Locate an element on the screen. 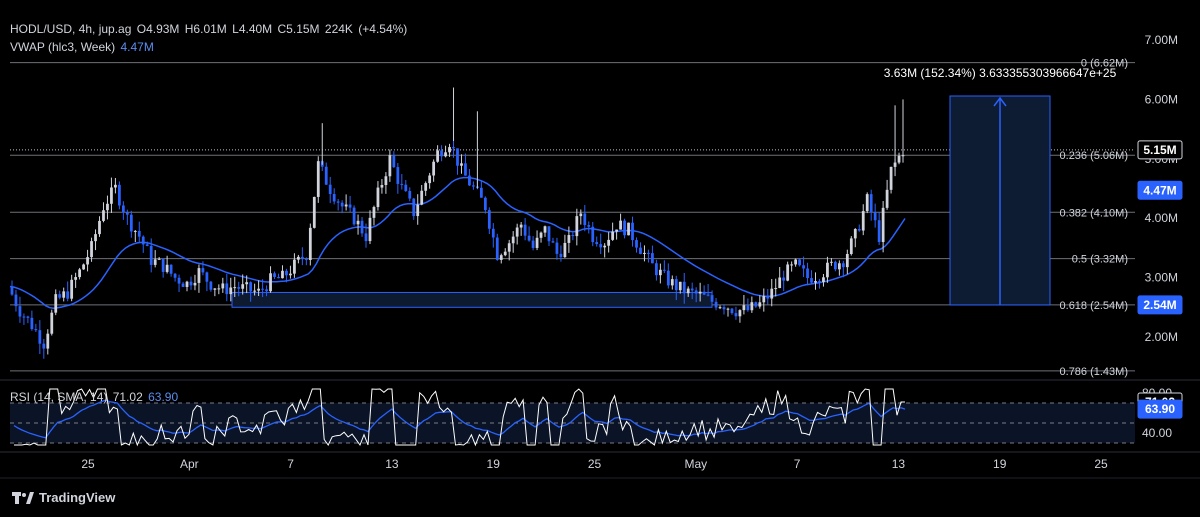 The width and height of the screenshot is (1200, 517). price-badge: 5.15M is located at coordinates (1160, 150).